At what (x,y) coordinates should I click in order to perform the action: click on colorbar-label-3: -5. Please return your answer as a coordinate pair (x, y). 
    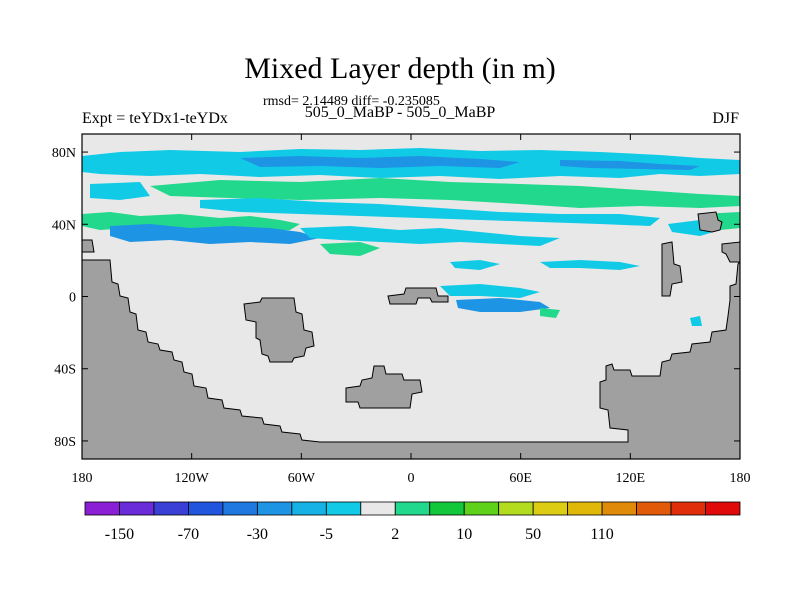
    Looking at the image, I should click on (326, 534).